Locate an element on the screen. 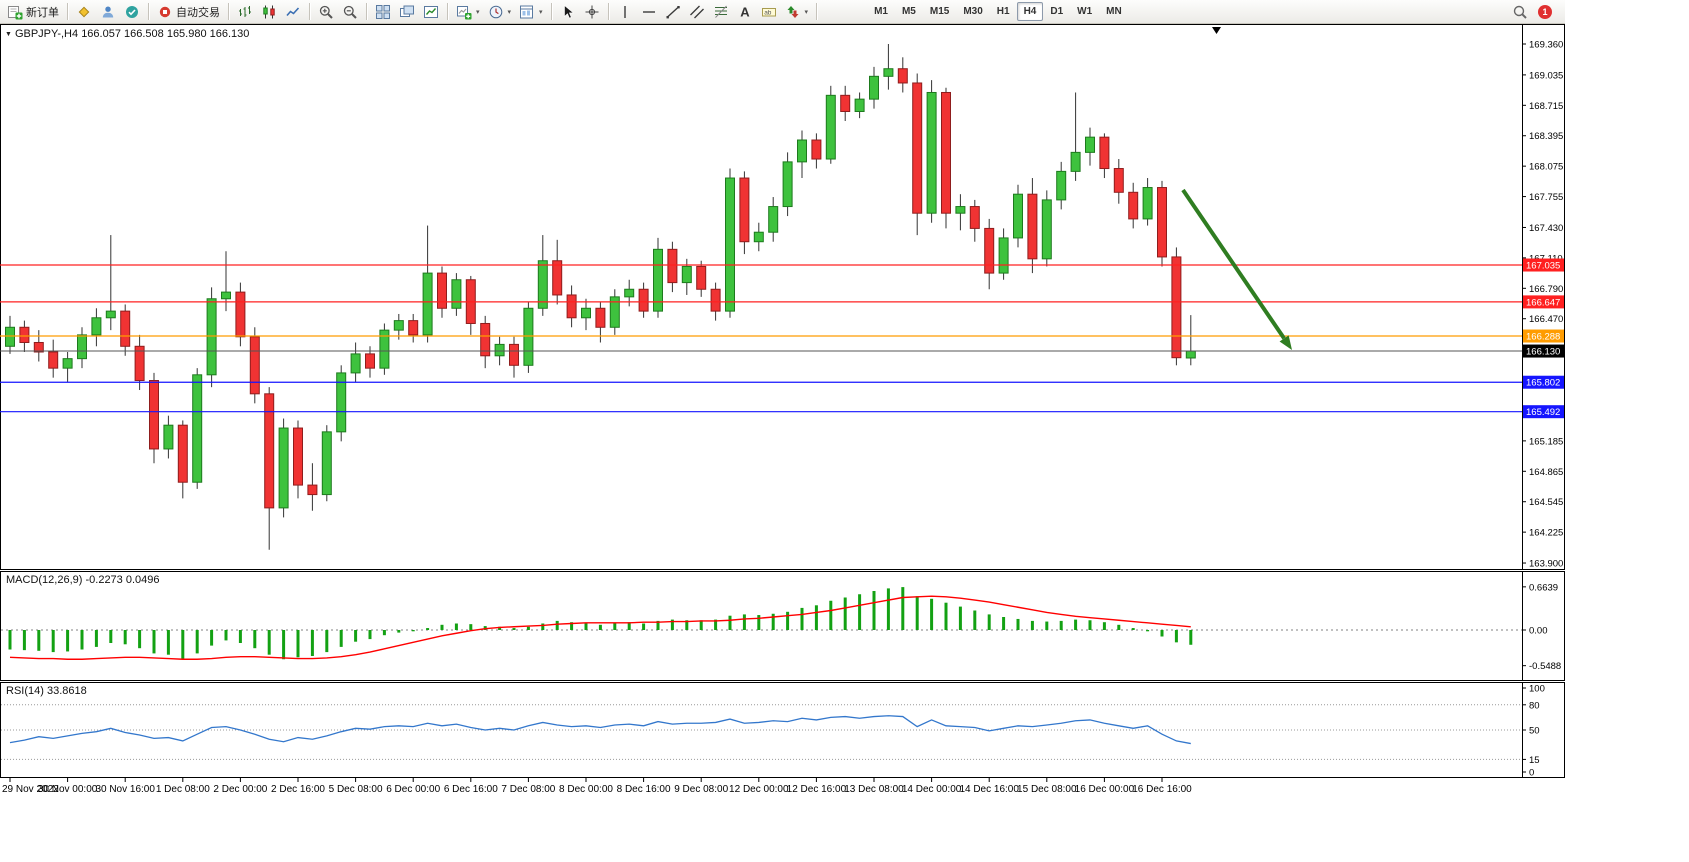 The image size is (1689, 862). cursor-button is located at coordinates (568, 12).